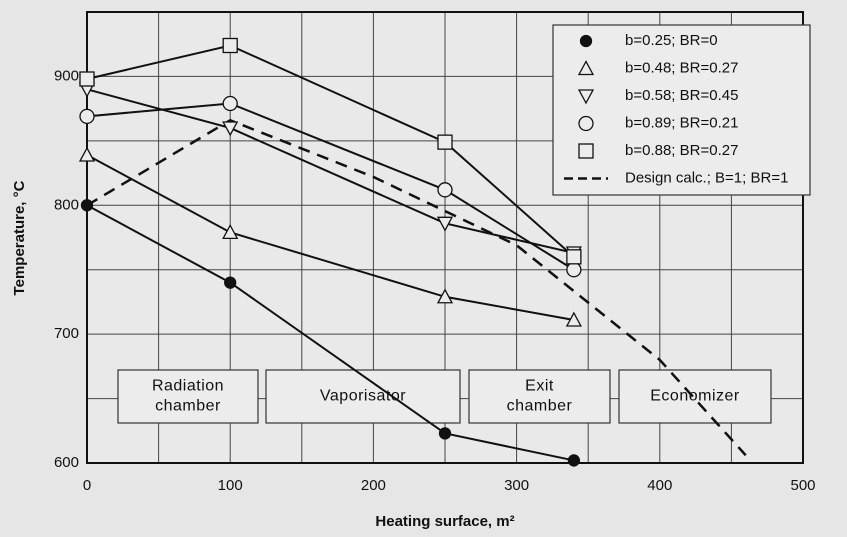 This screenshot has width=847, height=537. I want to click on region-label: Exit, so click(539, 386).